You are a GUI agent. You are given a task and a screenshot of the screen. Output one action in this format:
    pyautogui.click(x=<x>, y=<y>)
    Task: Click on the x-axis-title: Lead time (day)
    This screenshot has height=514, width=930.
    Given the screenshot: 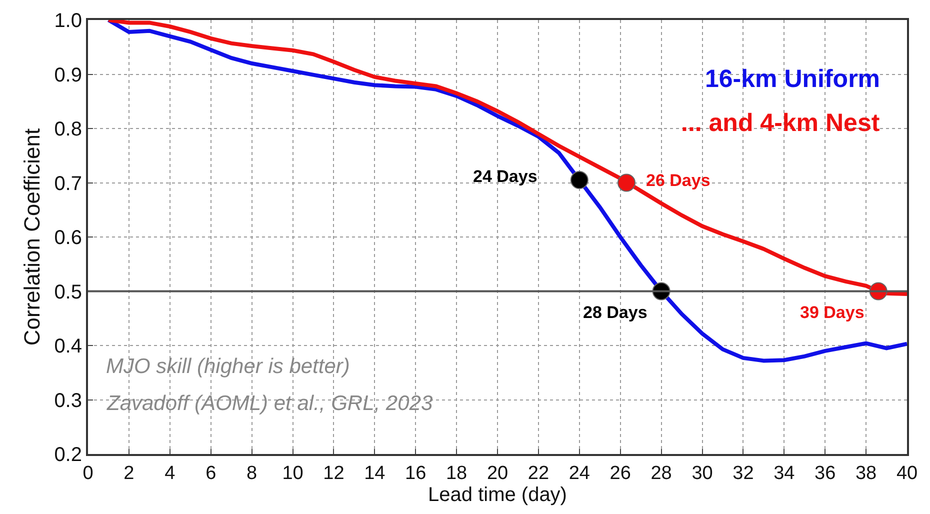 What is the action you would take?
    pyautogui.click(x=497, y=495)
    